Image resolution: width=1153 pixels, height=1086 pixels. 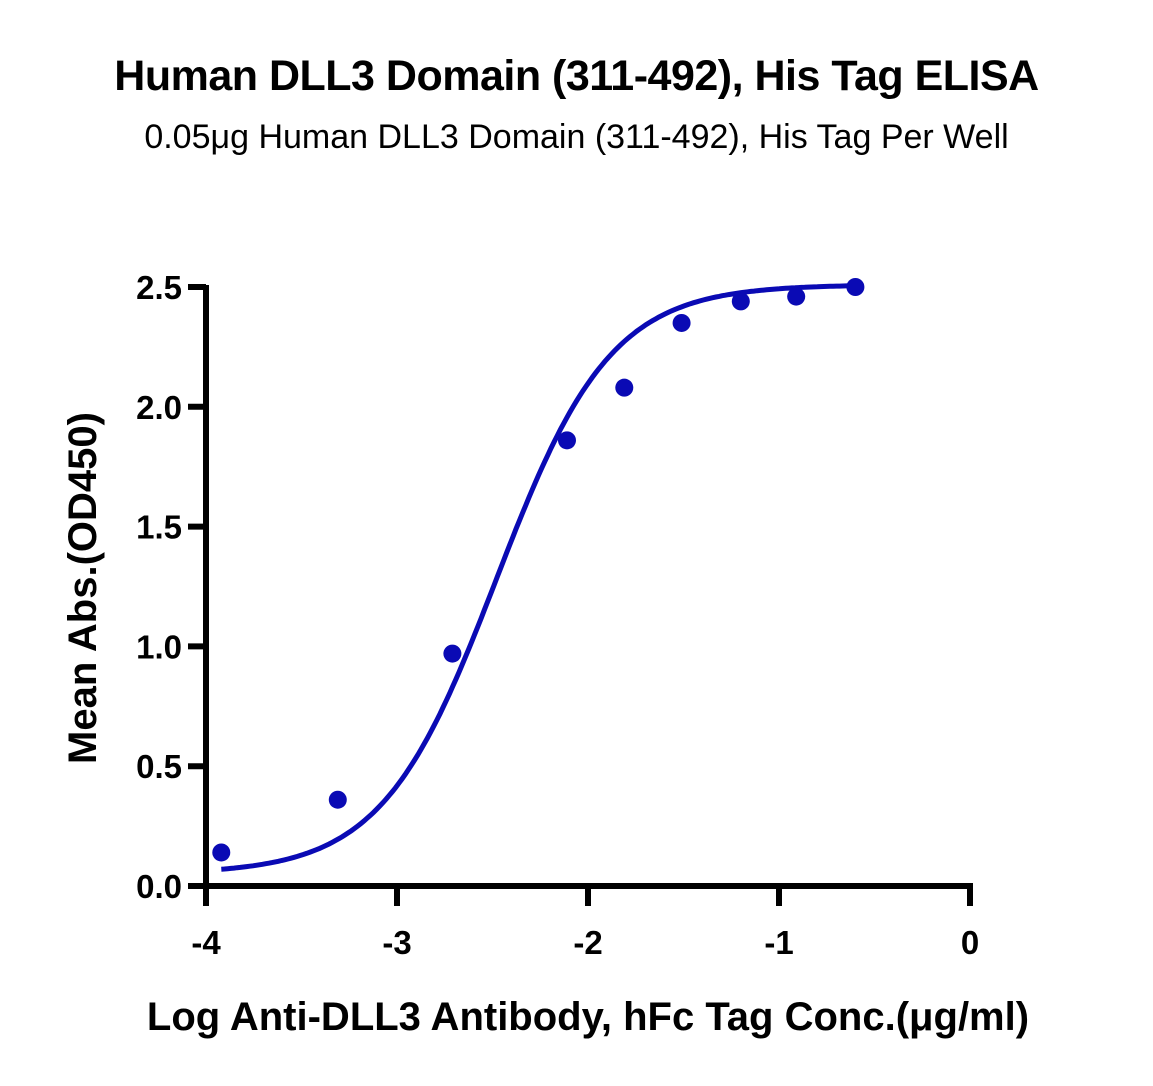 I want to click on y-tick-label: 1.0, so click(x=159, y=646).